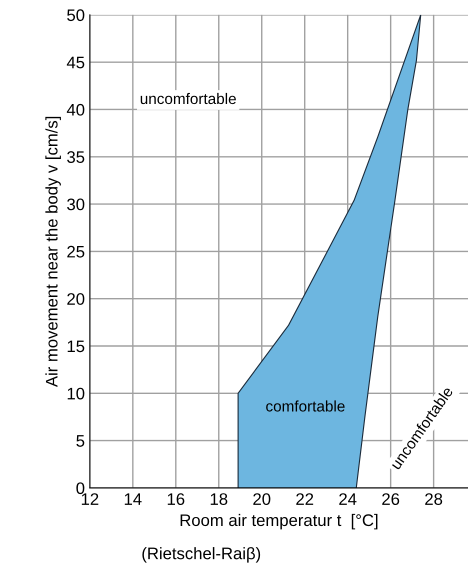 The image size is (468, 572). What do you see at coordinates (75, 62) in the screenshot?
I see `y-tick-label: 45` at bounding box center [75, 62].